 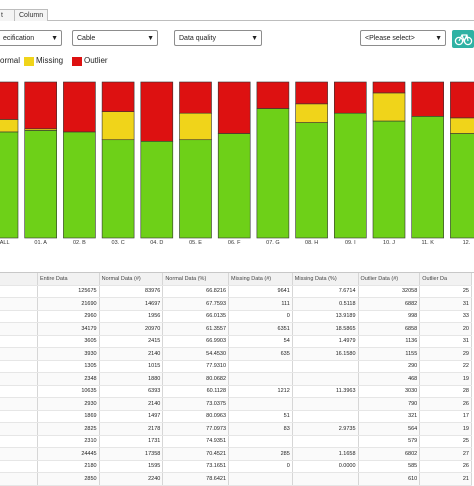 I want to click on table-row: 2310 1731 74.9351 579 25, so click(x=236, y=441).